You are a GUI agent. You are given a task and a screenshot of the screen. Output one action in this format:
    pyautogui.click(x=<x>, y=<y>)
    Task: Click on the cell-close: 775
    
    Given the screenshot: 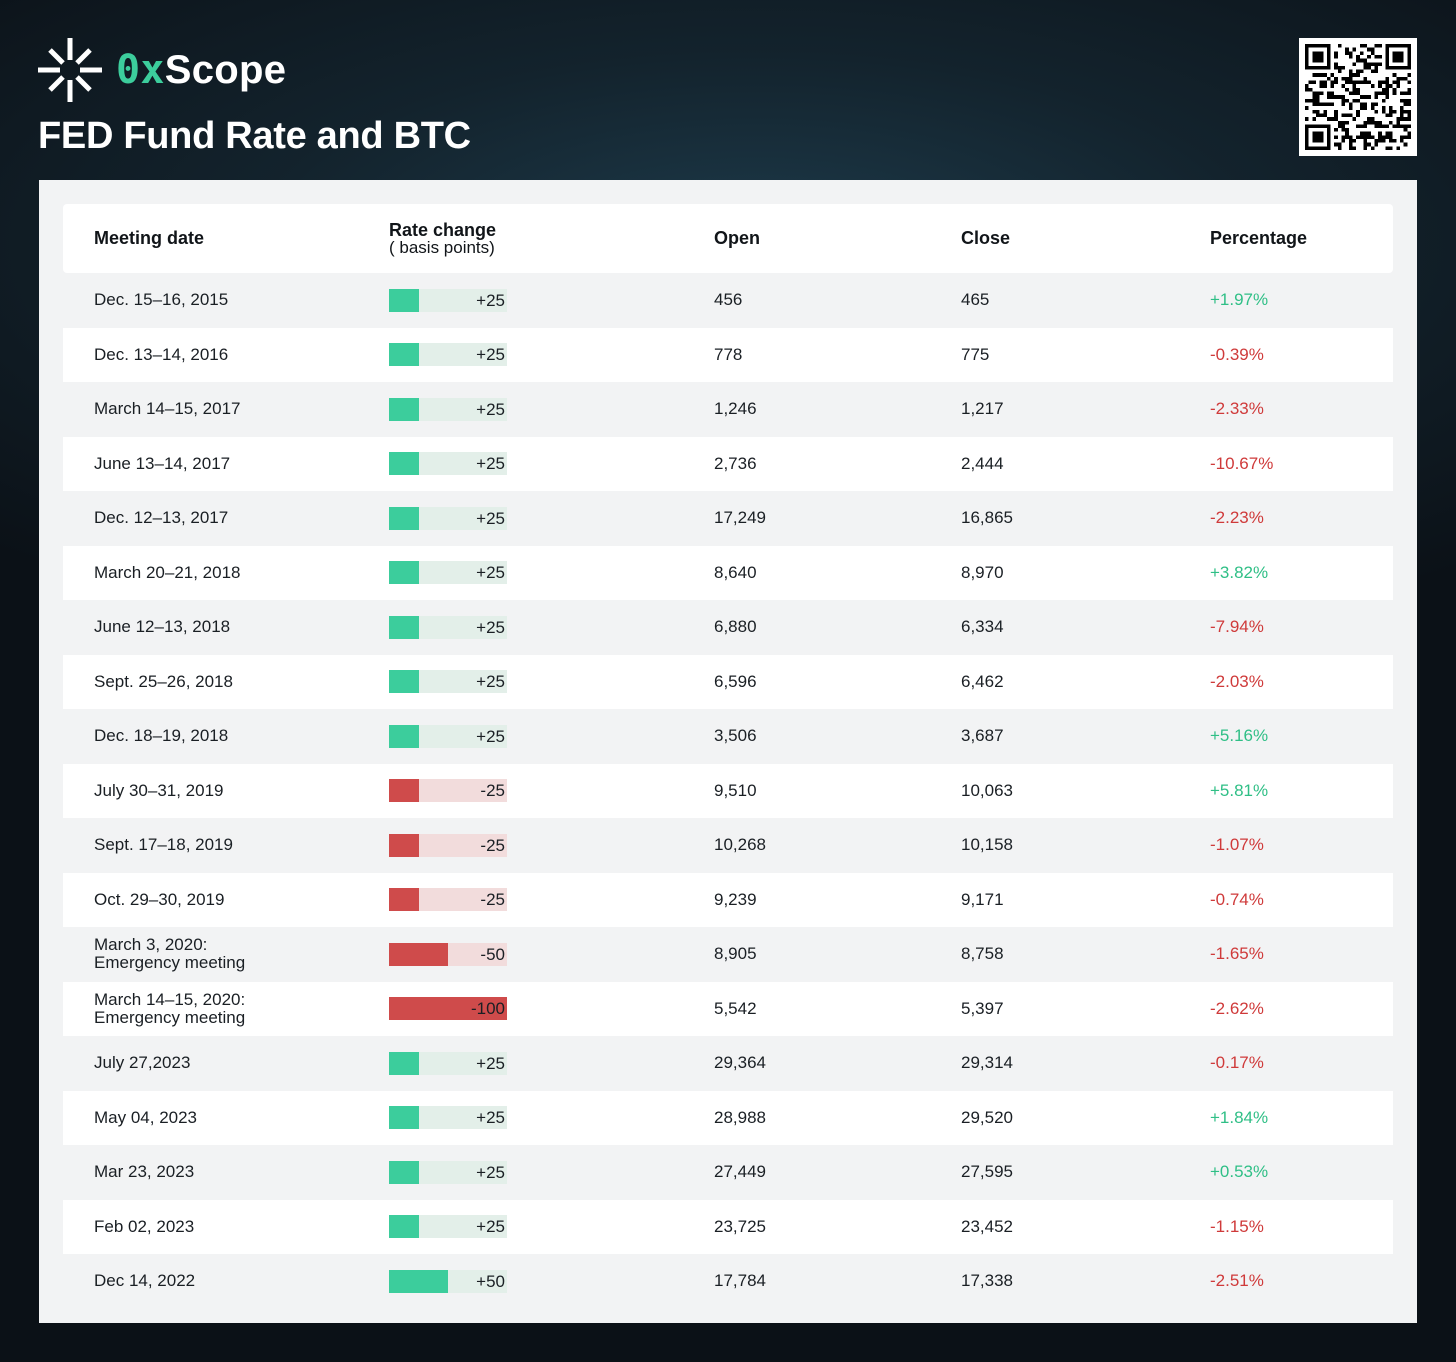 What is the action you would take?
    pyautogui.click(x=975, y=354)
    